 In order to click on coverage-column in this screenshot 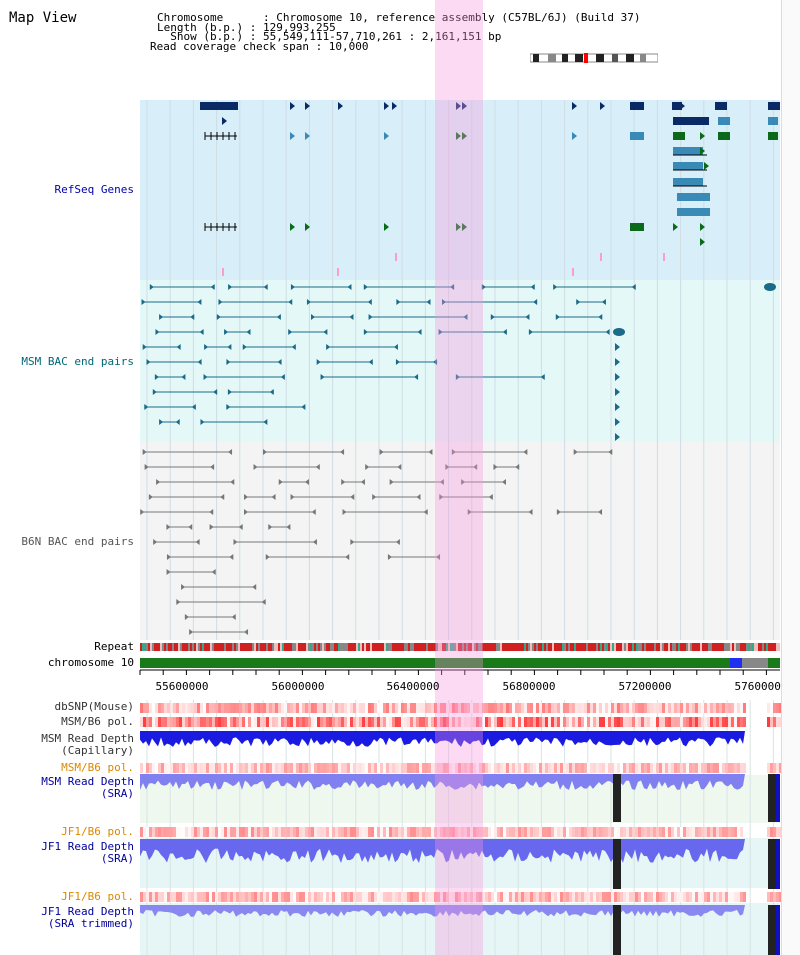, I will do `click(778, 798)`.